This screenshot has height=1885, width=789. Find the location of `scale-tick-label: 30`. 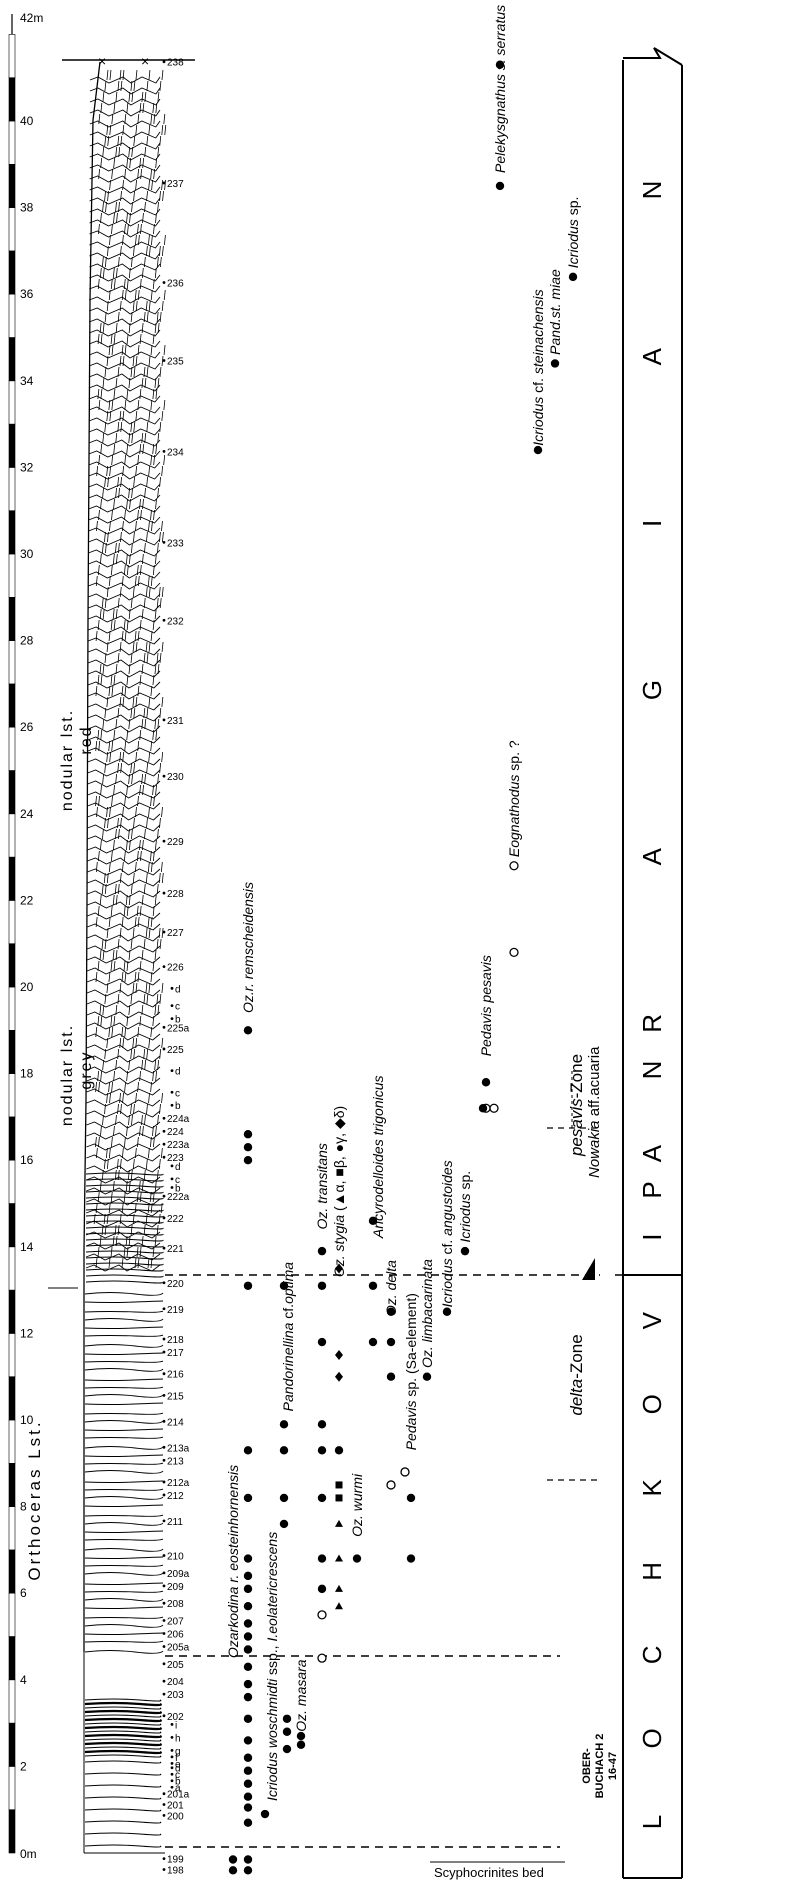

scale-tick-label: 30 is located at coordinates (27, 554).